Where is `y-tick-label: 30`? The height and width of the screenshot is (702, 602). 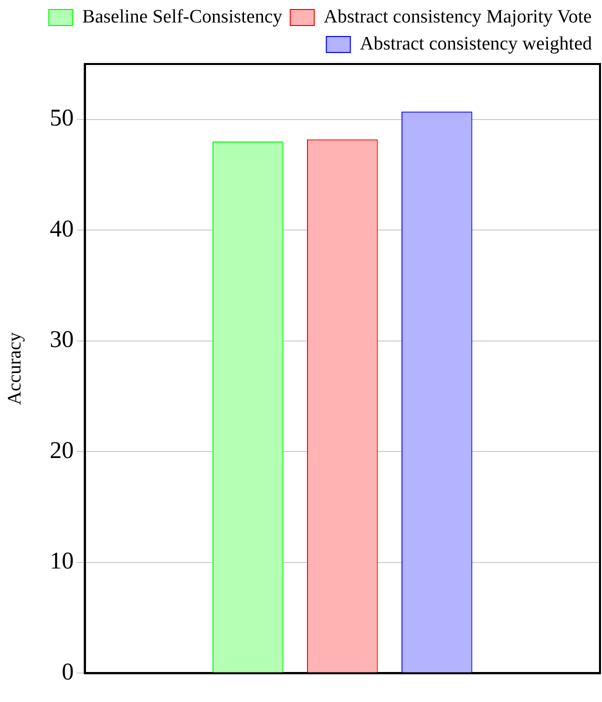 y-tick-label: 30 is located at coordinates (62, 340).